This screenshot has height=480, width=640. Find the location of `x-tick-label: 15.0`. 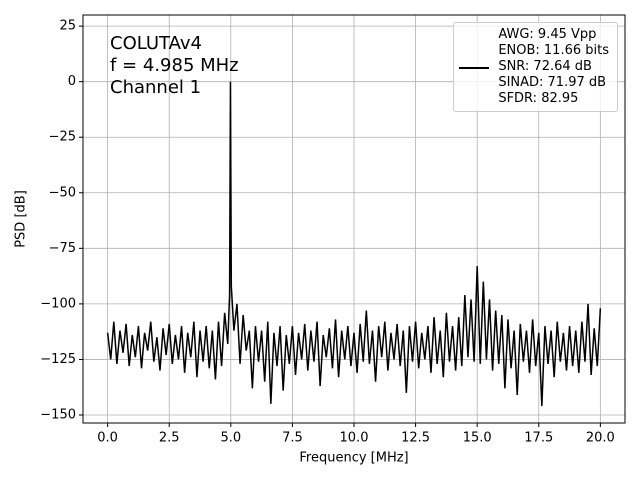

x-tick-label: 15.0 is located at coordinates (477, 438).